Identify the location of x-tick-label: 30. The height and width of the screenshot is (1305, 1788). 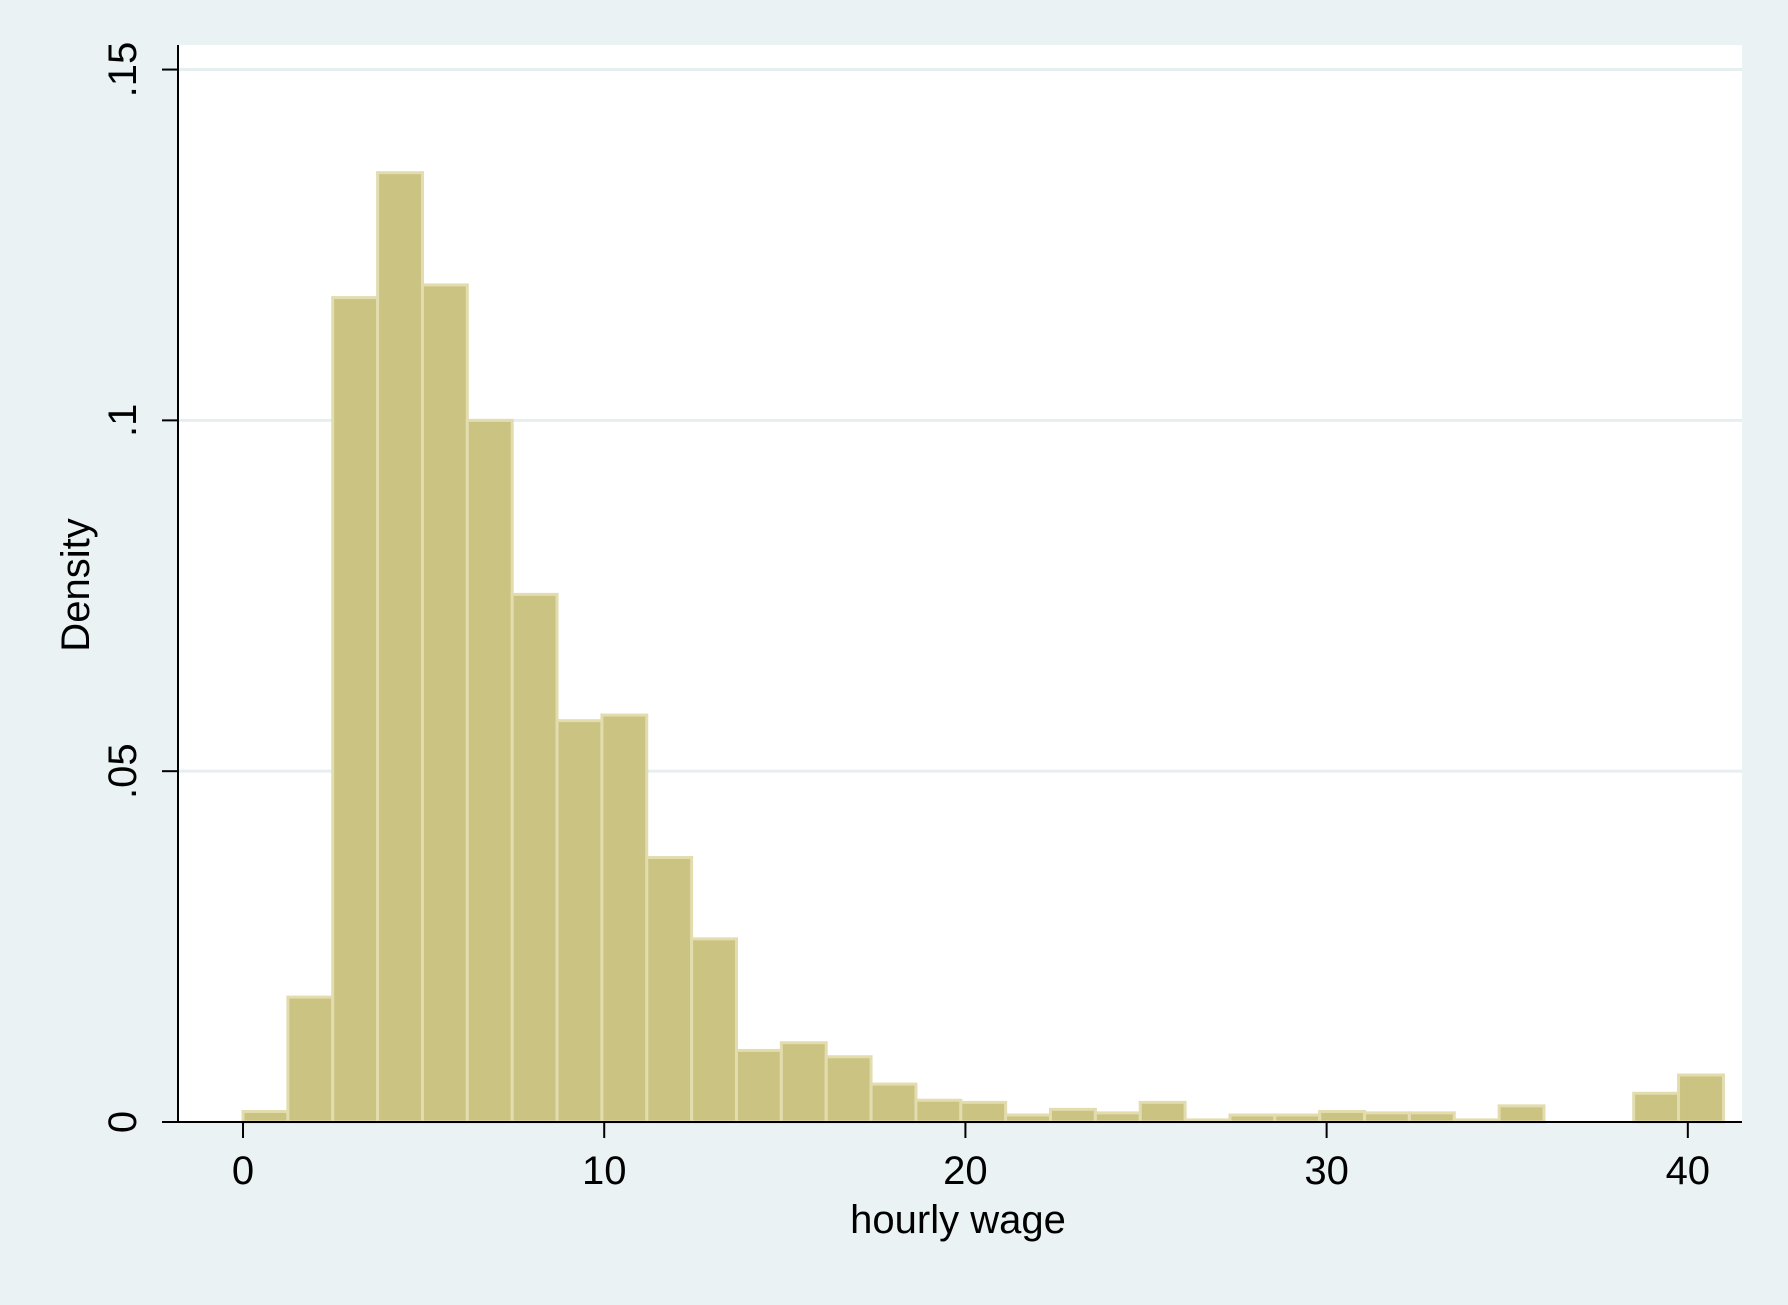
(1326, 1171).